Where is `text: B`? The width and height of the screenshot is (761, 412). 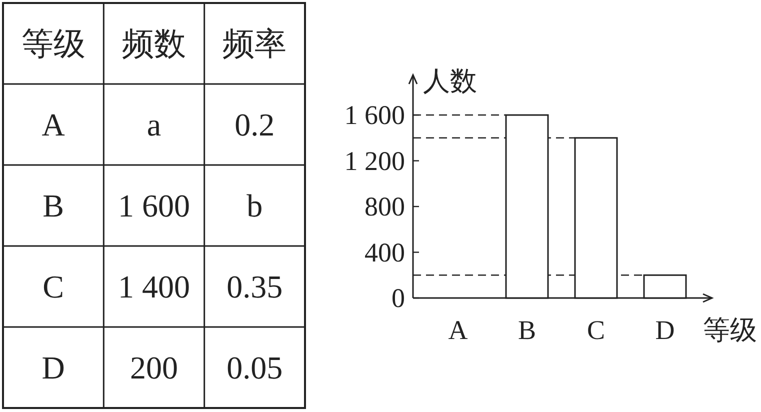 text: B is located at coordinates (53, 206).